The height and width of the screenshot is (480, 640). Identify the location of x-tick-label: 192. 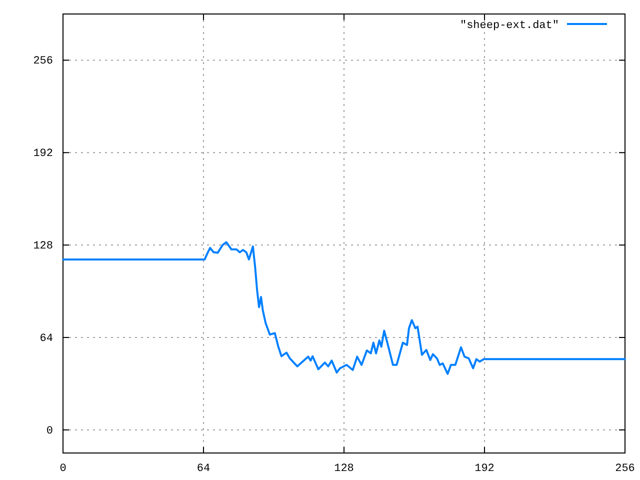
(484, 468).